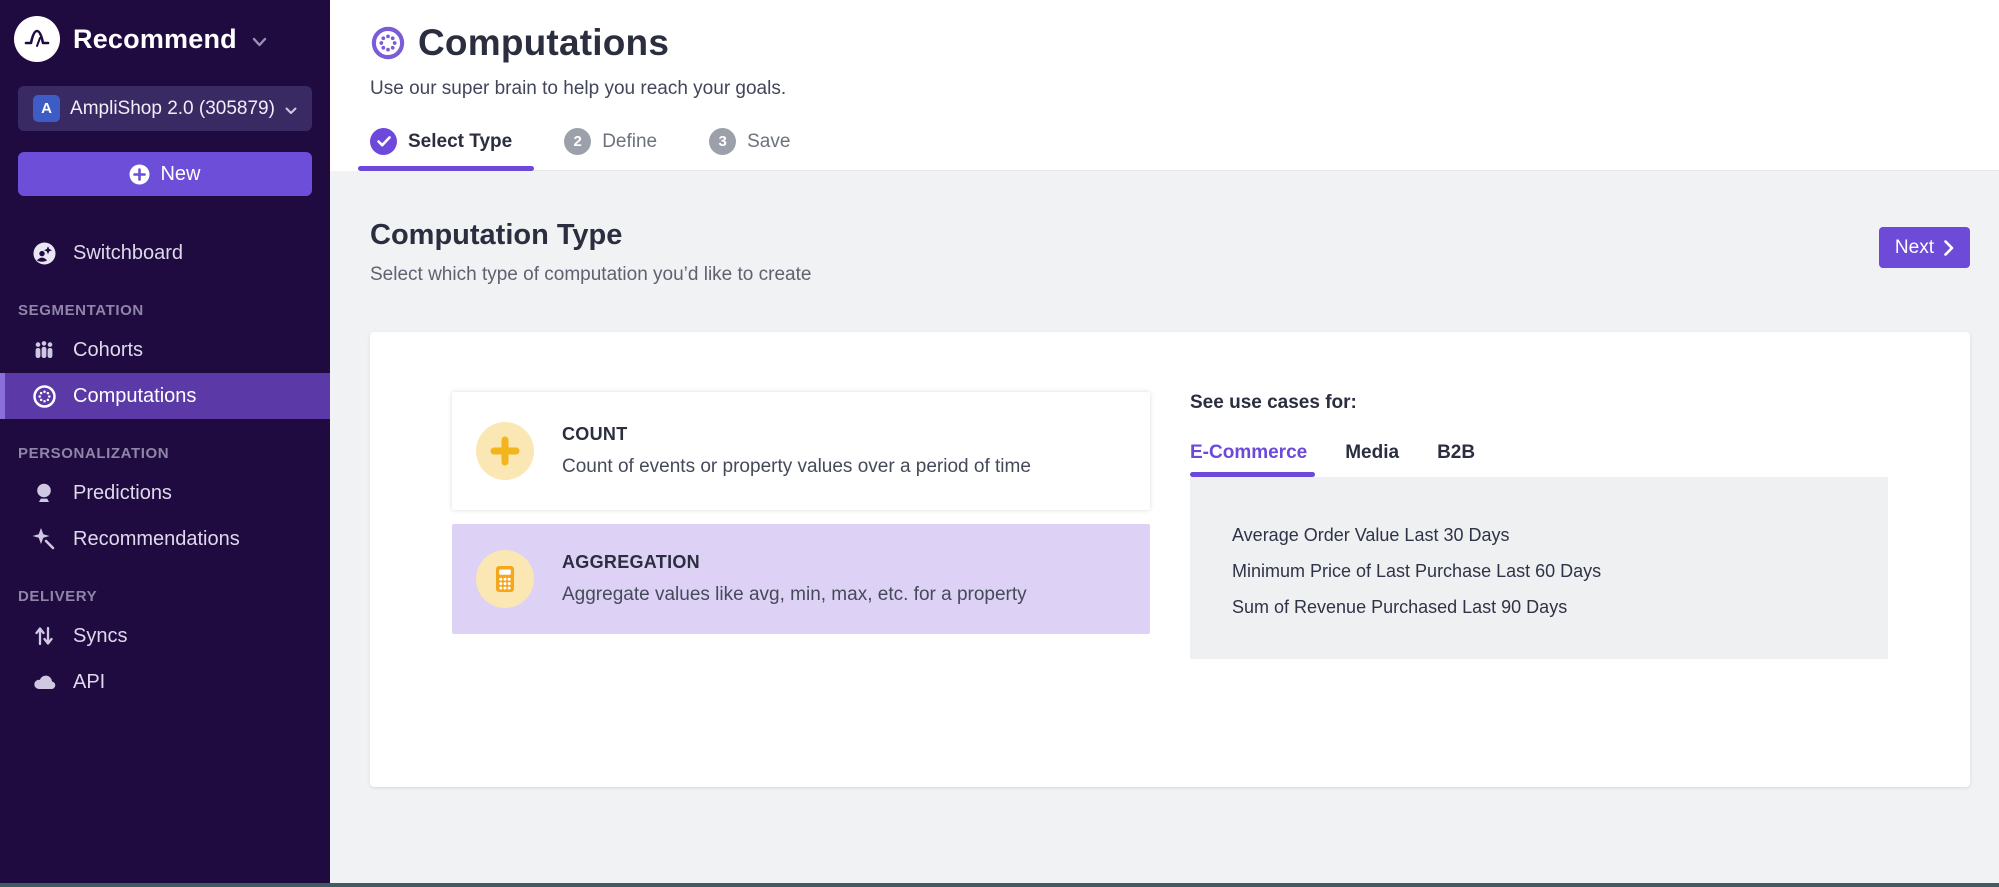 Image resolution: width=1999 pixels, height=887 pixels. Describe the element at coordinates (44, 636) in the screenshot. I see `sync-arrows-icon` at that location.